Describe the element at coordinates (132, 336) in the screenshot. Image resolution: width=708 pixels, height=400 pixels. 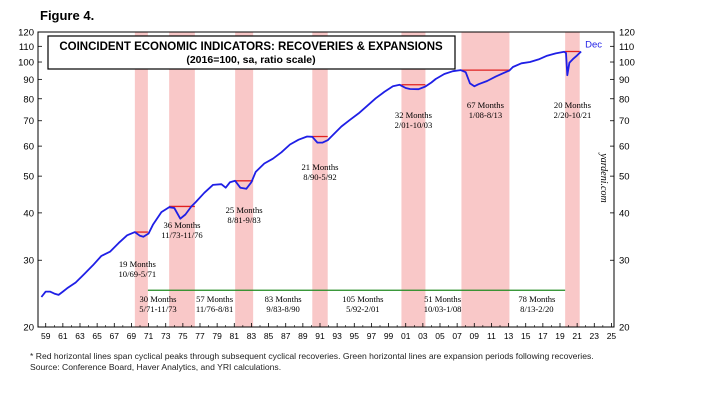
I see `x-tick-label: 69` at that location.